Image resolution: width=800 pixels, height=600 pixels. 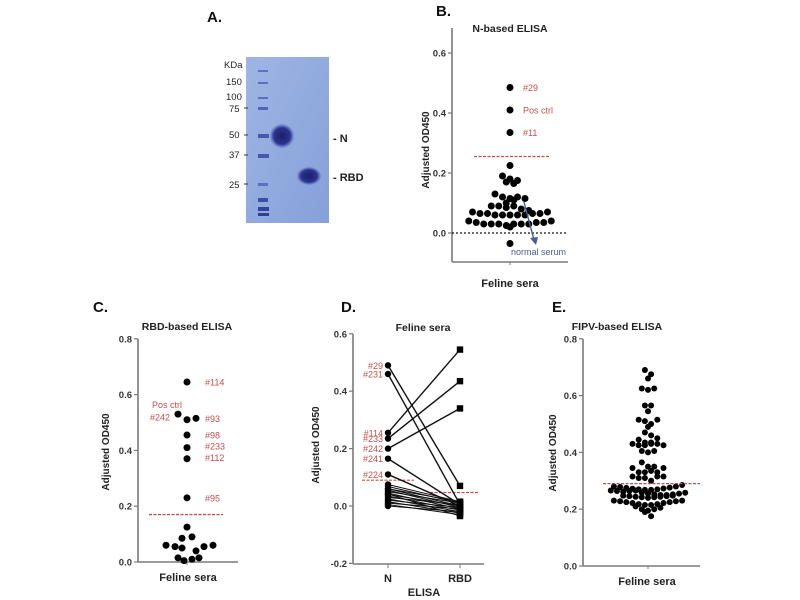 I want to click on gel-marker-25: 25, so click(x=234, y=185).